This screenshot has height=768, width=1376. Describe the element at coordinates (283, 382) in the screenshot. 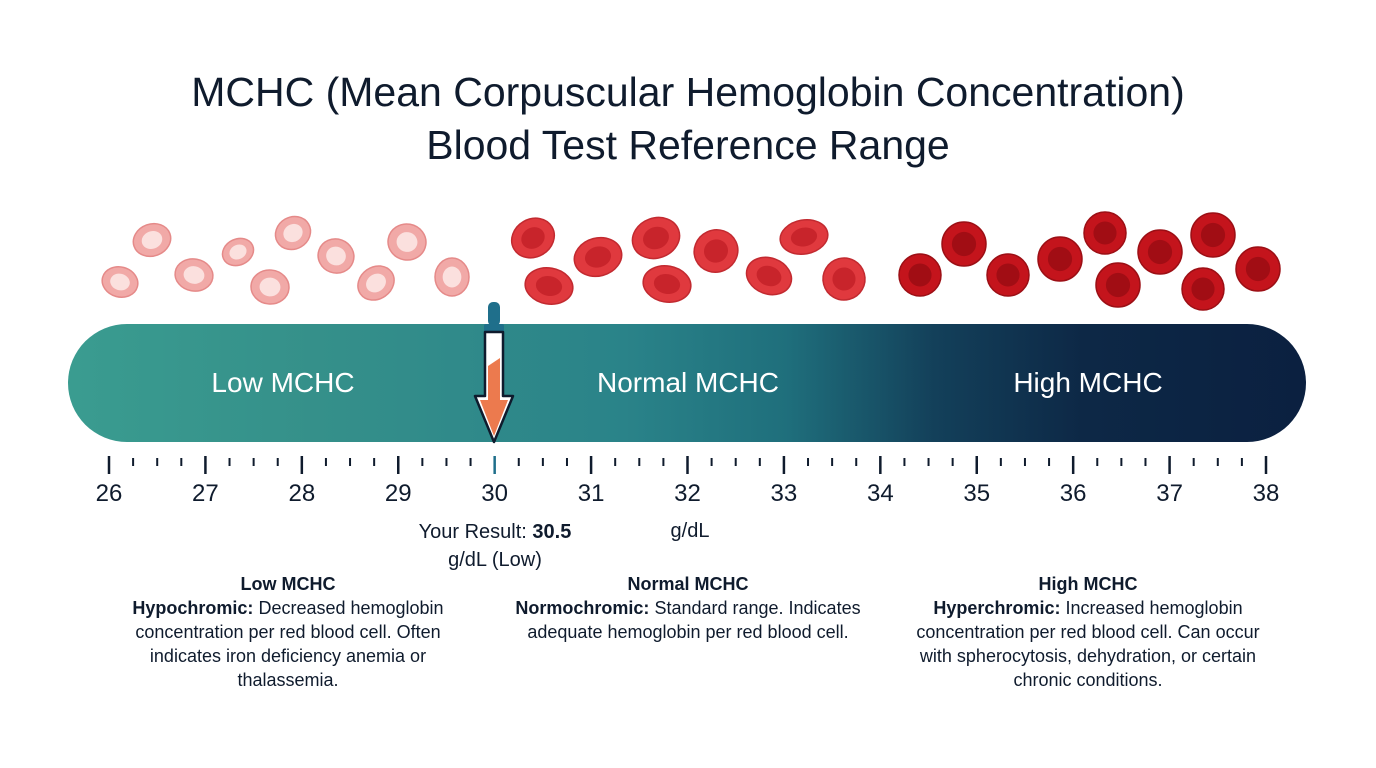

I see `zone-label-low: Low MCHC` at that location.